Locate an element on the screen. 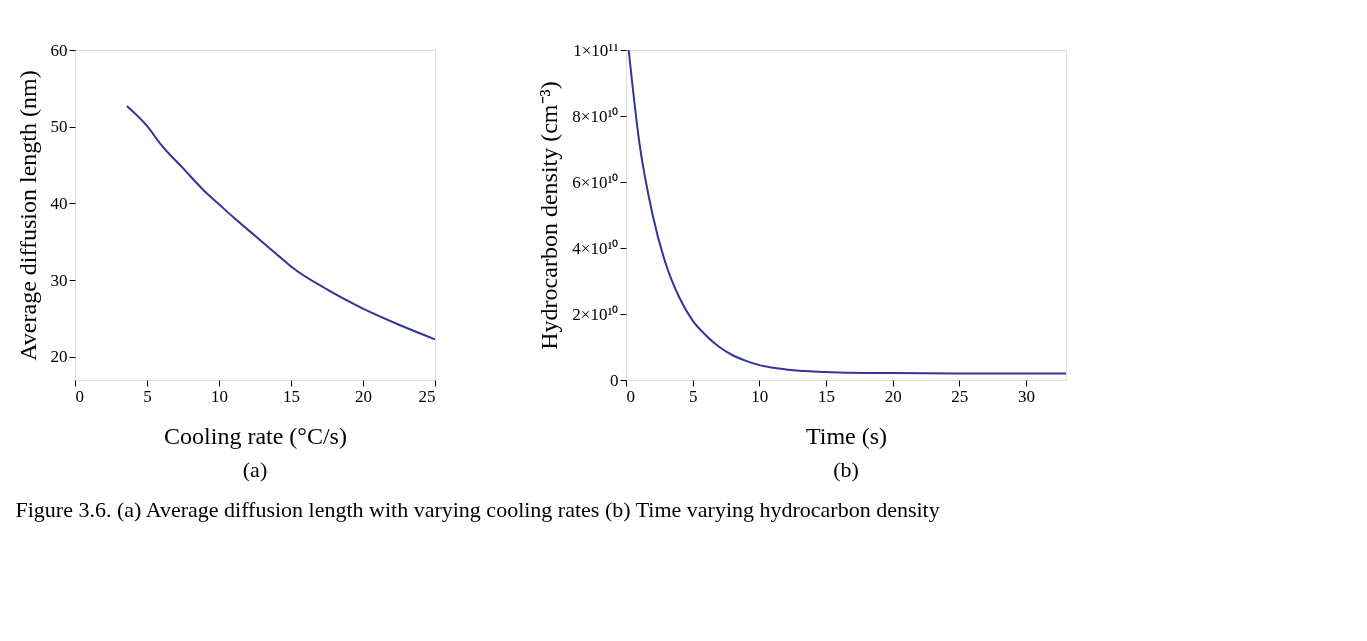  y-tick-label: 6×10¹⁰ is located at coordinates (595, 182).